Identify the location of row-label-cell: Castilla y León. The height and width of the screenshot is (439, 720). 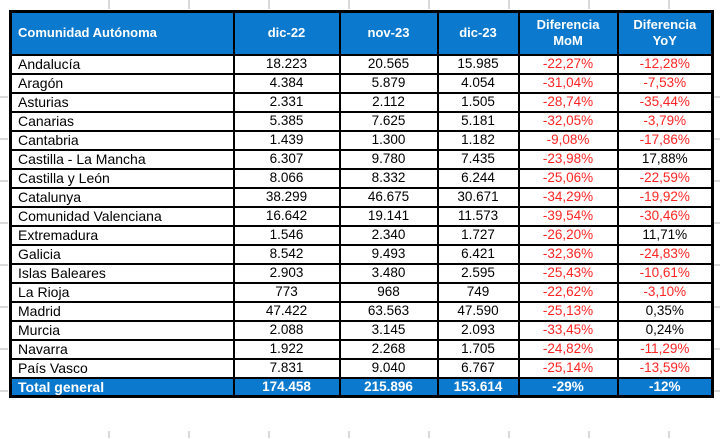
(122, 178).